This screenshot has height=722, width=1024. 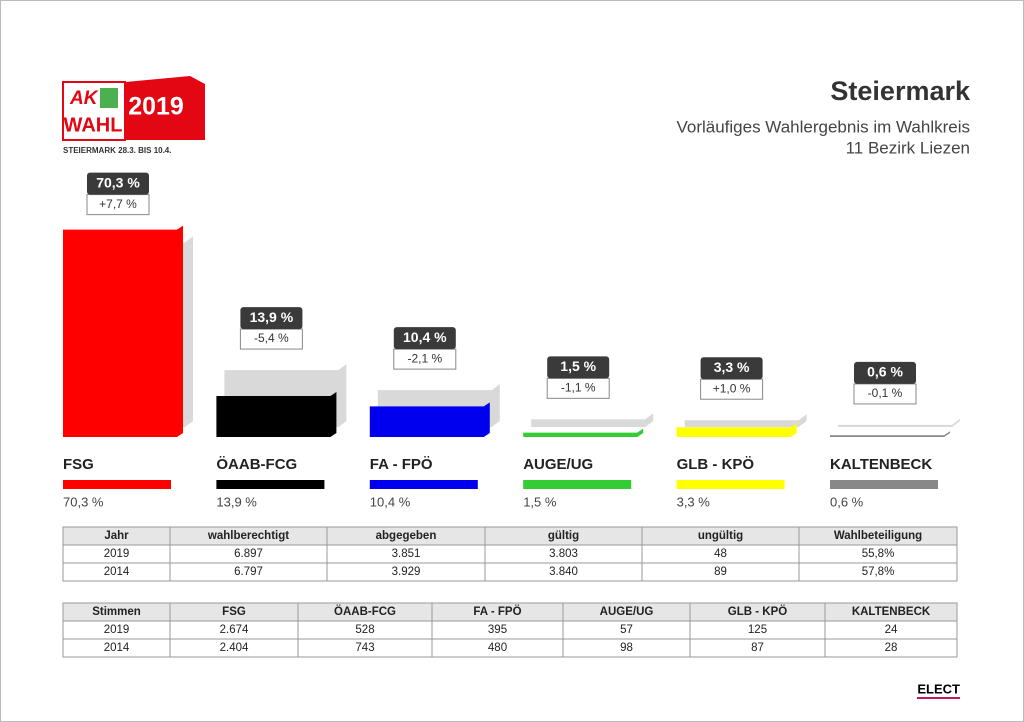 I want to click on category-label: FSG, so click(x=78, y=464).